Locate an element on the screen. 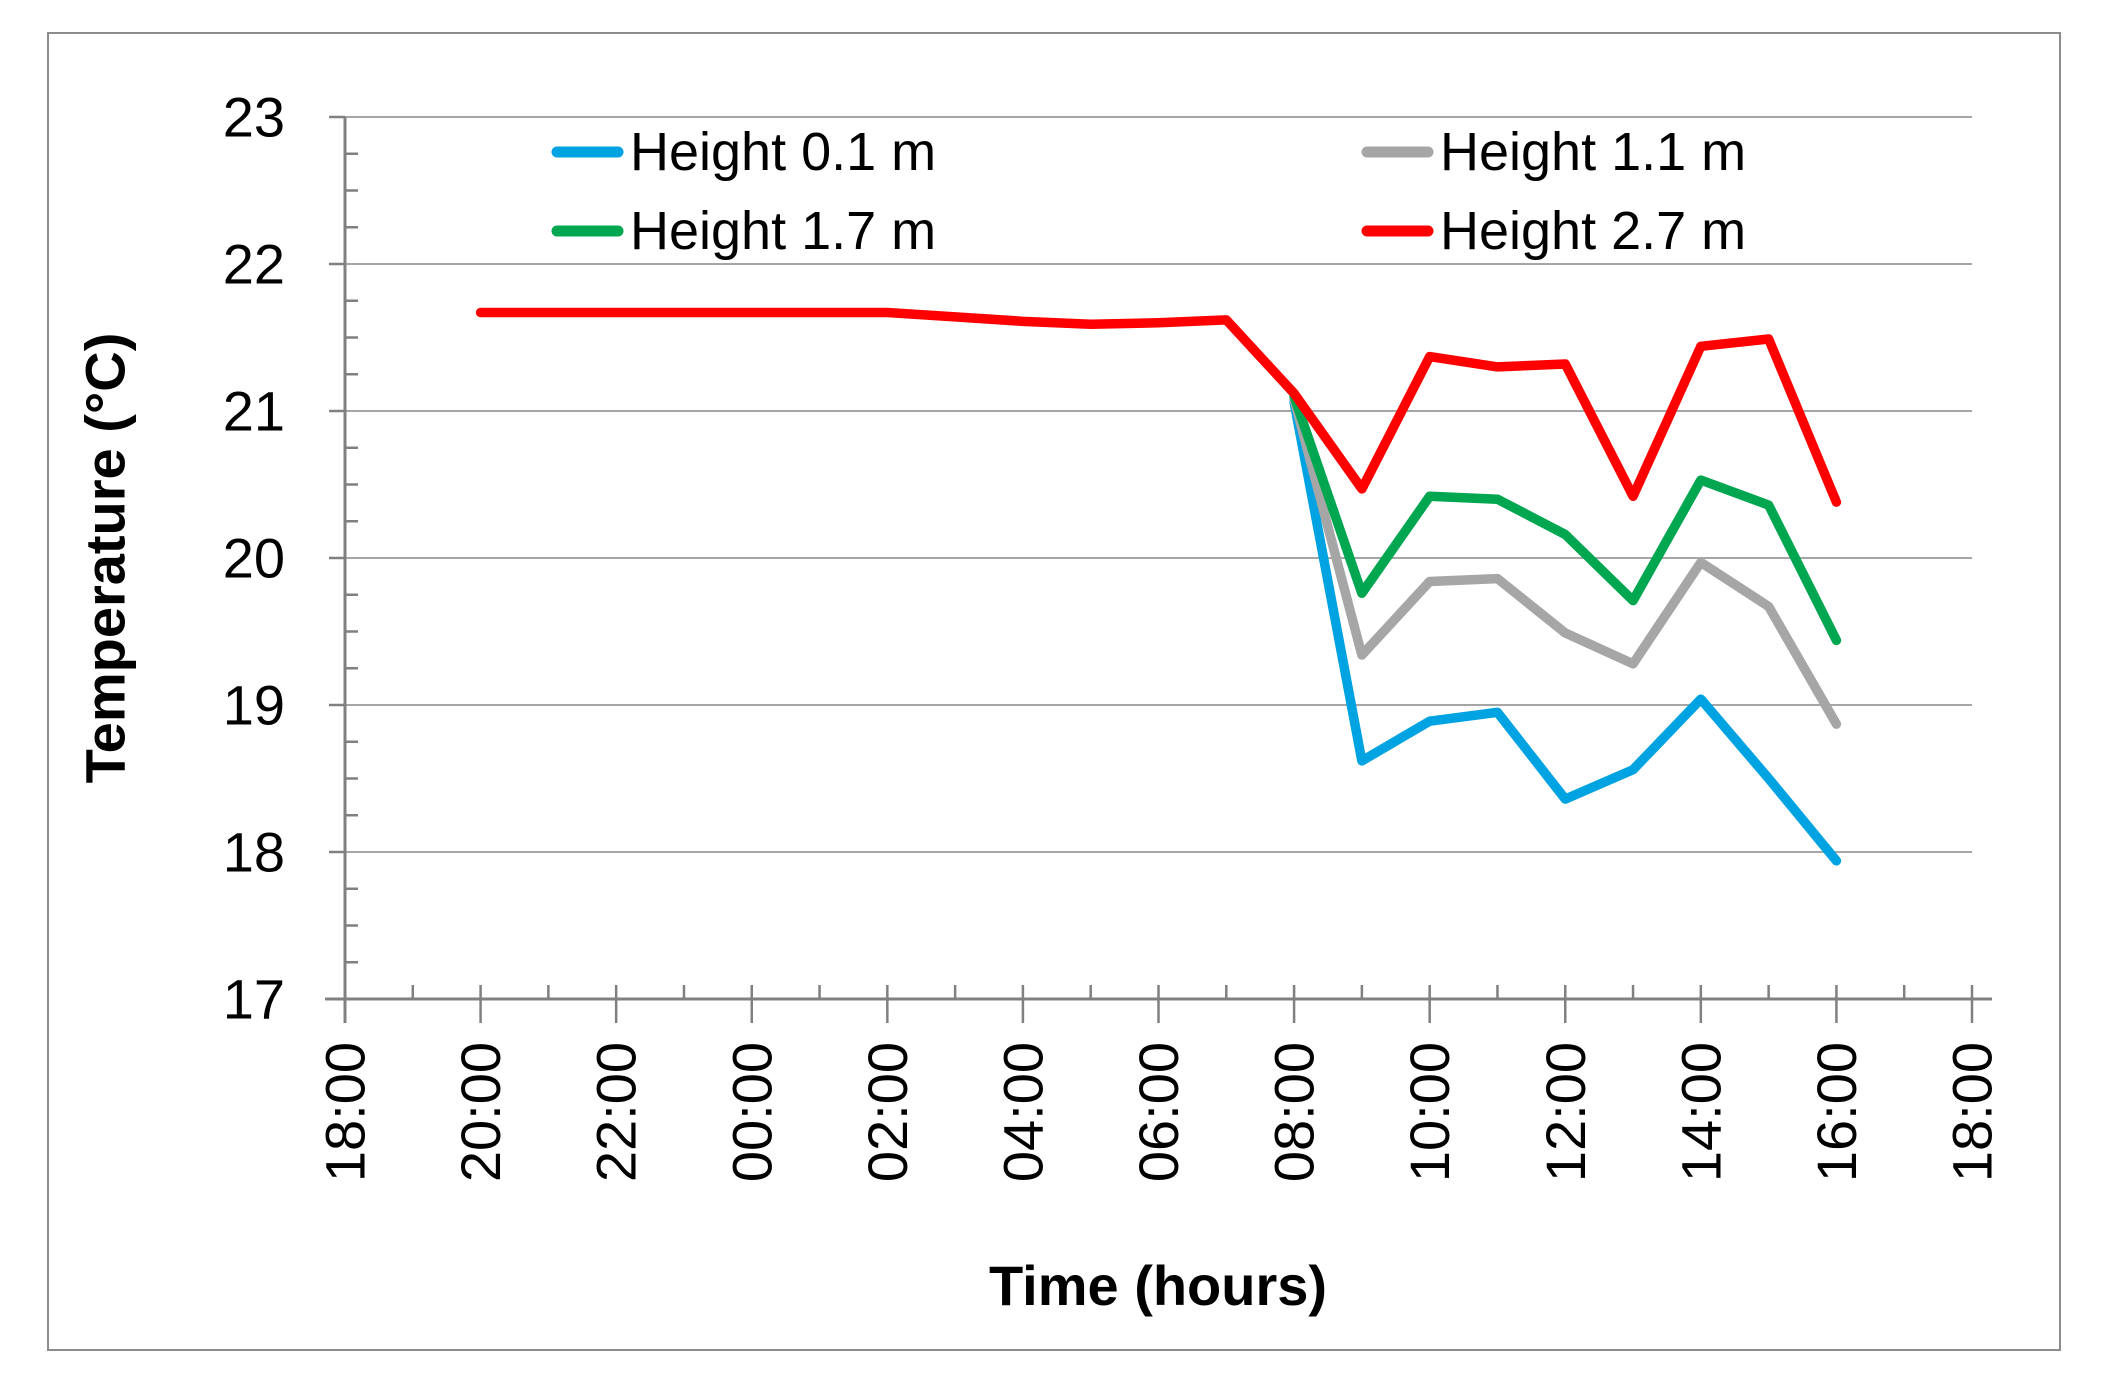 The image size is (2108, 1383). x-tick-label: 14:00 is located at coordinates (1700, 1112).